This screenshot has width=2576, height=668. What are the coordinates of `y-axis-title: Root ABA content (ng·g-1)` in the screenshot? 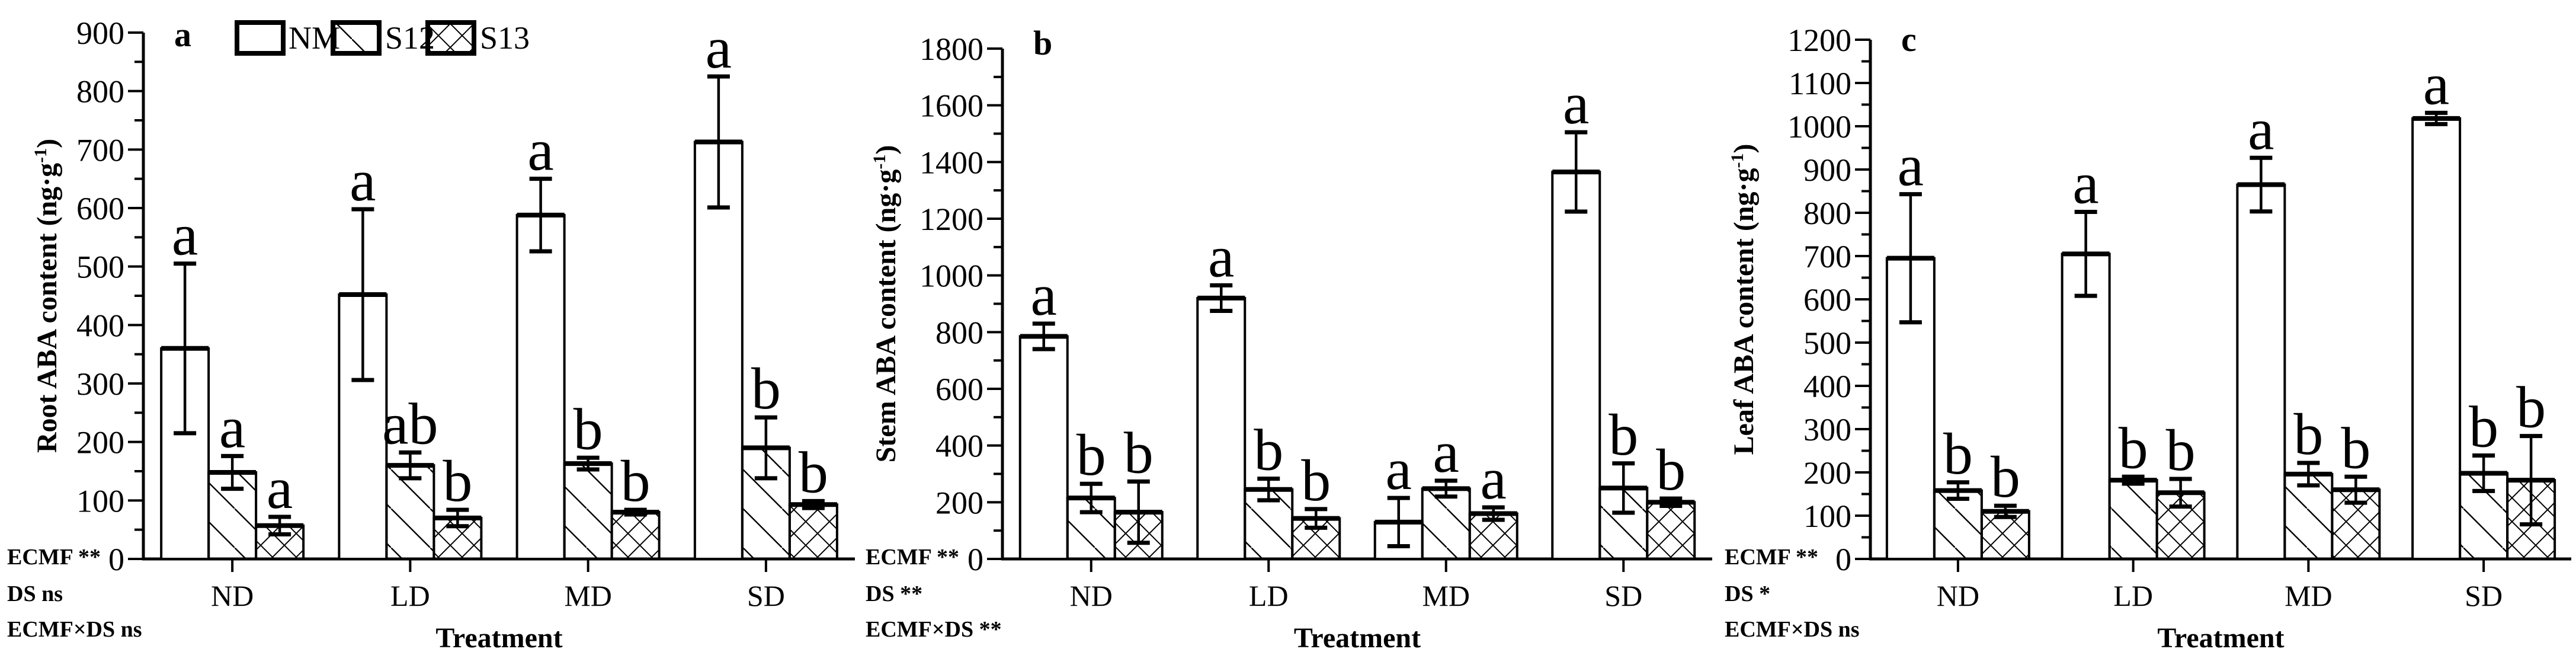 It's located at (47, 296).